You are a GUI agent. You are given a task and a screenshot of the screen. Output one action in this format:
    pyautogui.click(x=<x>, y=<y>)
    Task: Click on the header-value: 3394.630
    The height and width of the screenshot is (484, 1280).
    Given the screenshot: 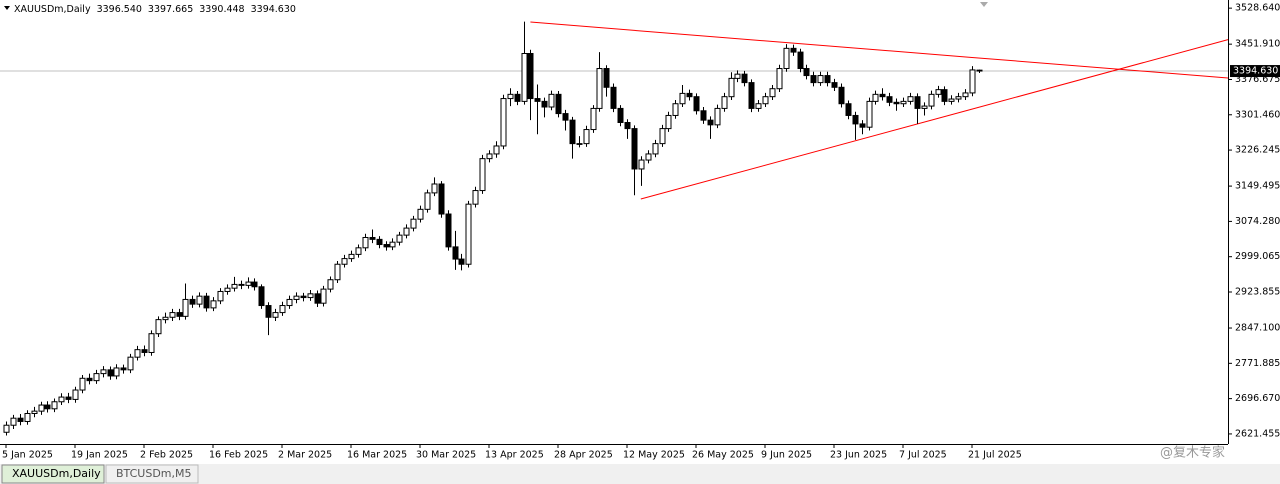 What is the action you would take?
    pyautogui.click(x=273, y=9)
    